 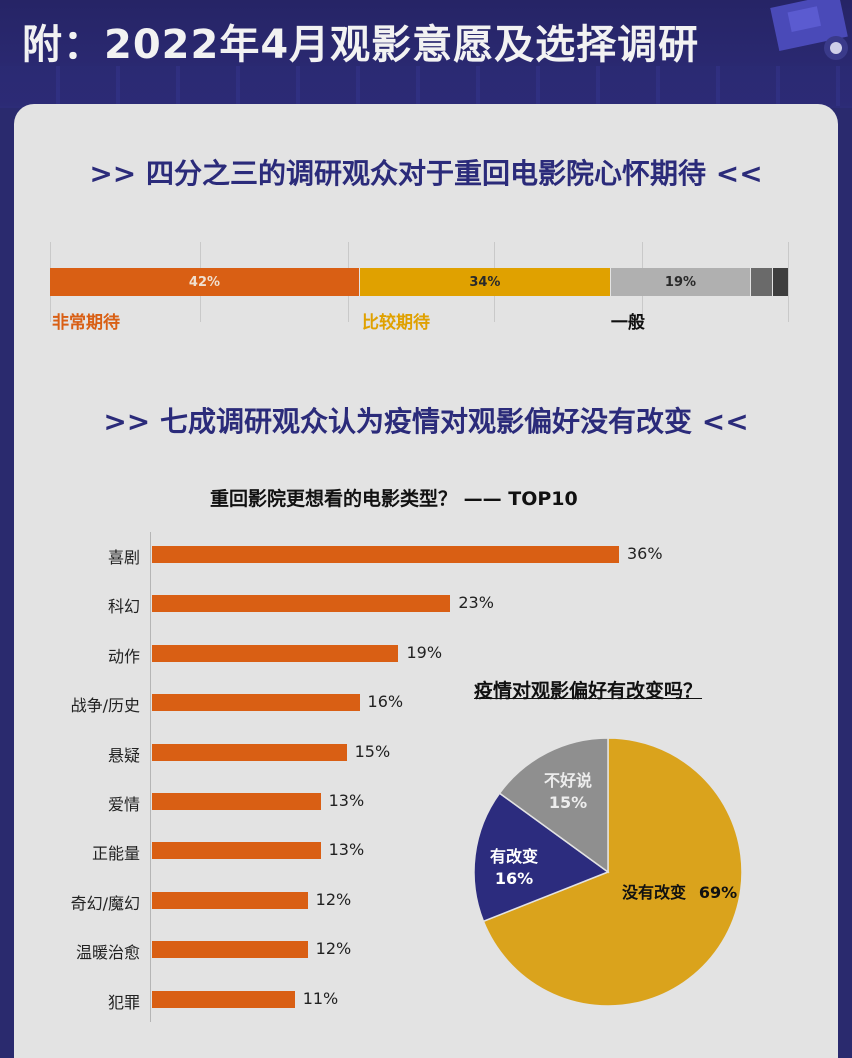 What do you see at coordinates (426, 173) in the screenshot?
I see `section-title-expectation: >> 四分之三的调研观众对于重回电影院心怀期待 <<` at bounding box center [426, 173].